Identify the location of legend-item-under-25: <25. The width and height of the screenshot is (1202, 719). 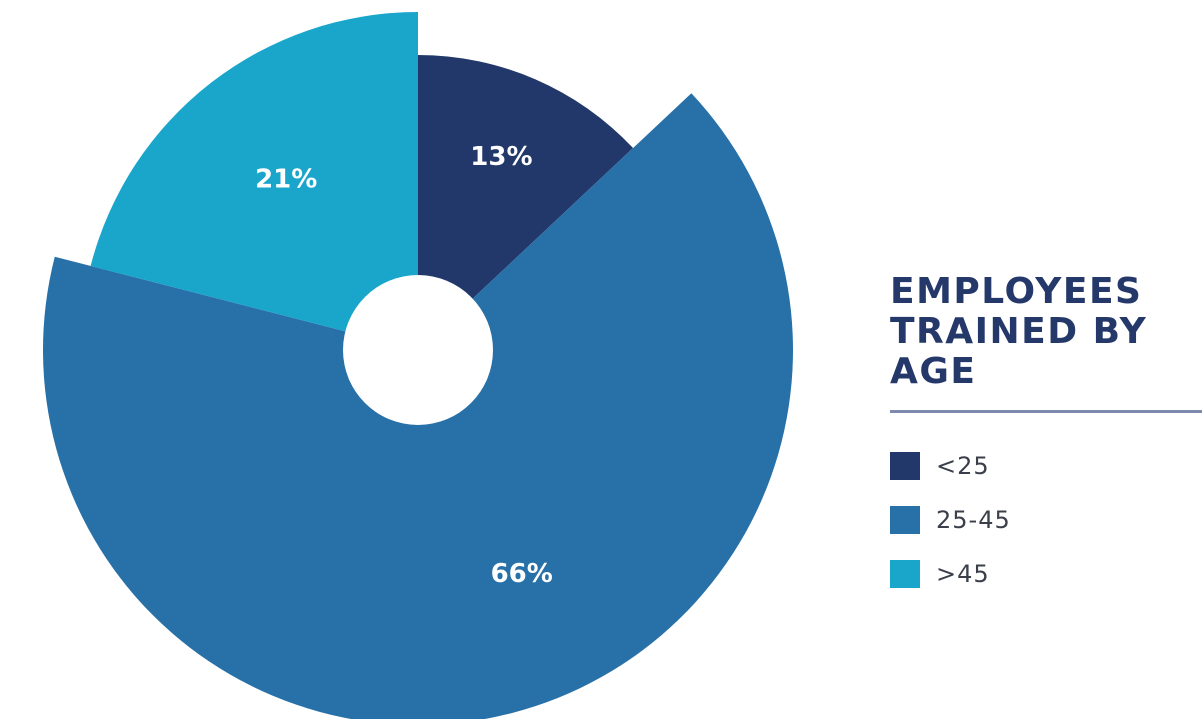
(950, 466).